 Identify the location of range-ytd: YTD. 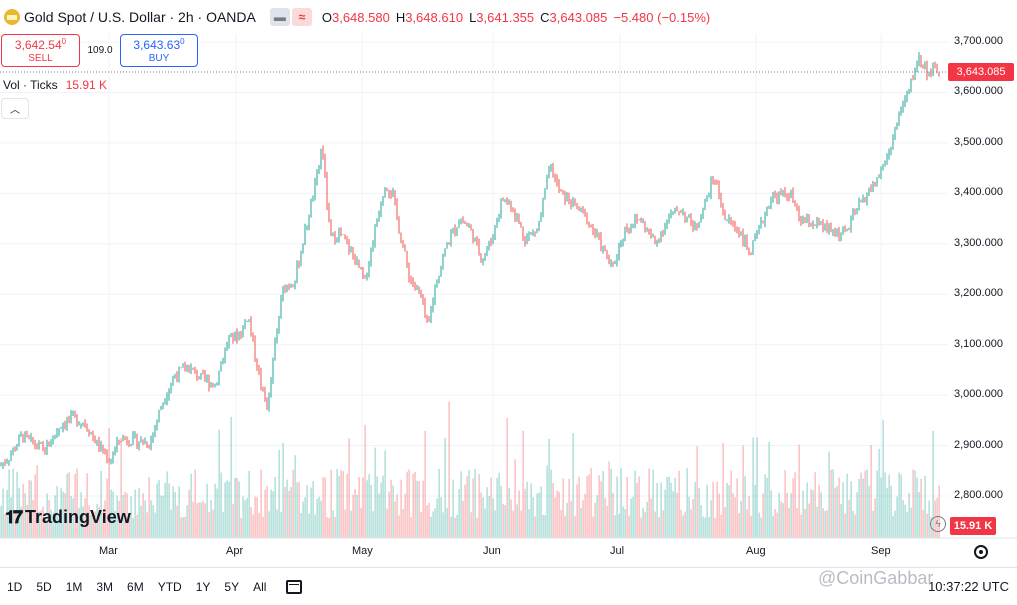
(169, 586).